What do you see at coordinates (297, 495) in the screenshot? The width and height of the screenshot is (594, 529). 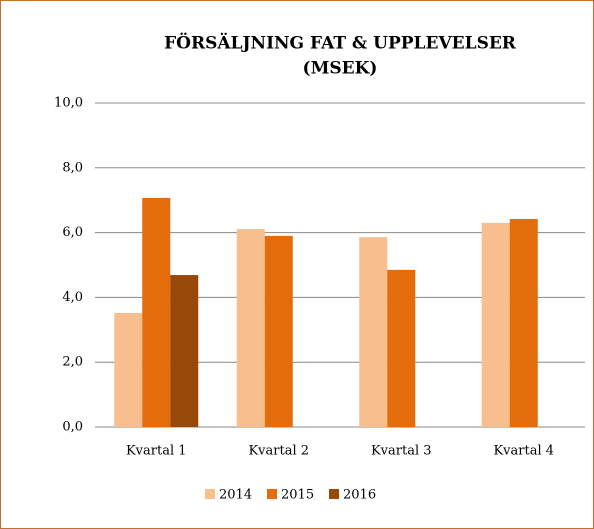 I see `legend-label: 2015` at bounding box center [297, 495].